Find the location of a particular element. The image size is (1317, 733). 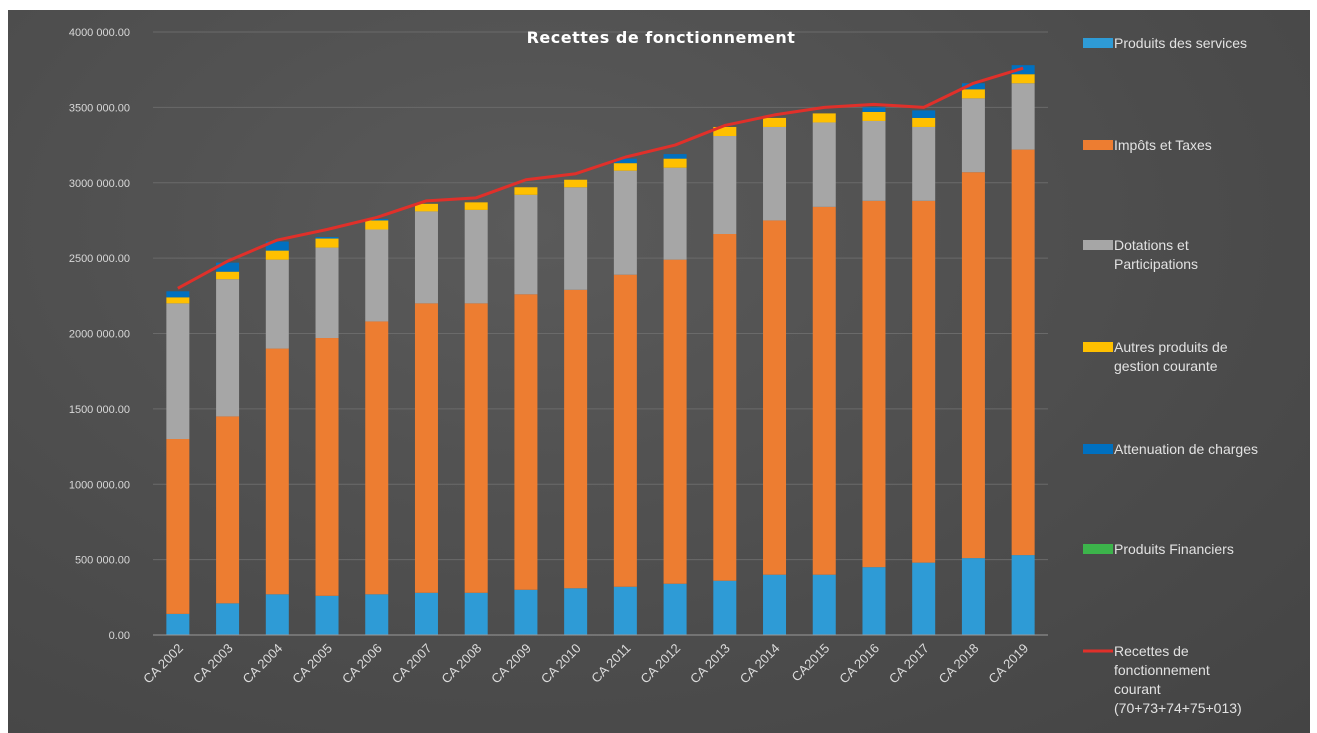

x-tick-label: CA 2014 is located at coordinates (760, 664).